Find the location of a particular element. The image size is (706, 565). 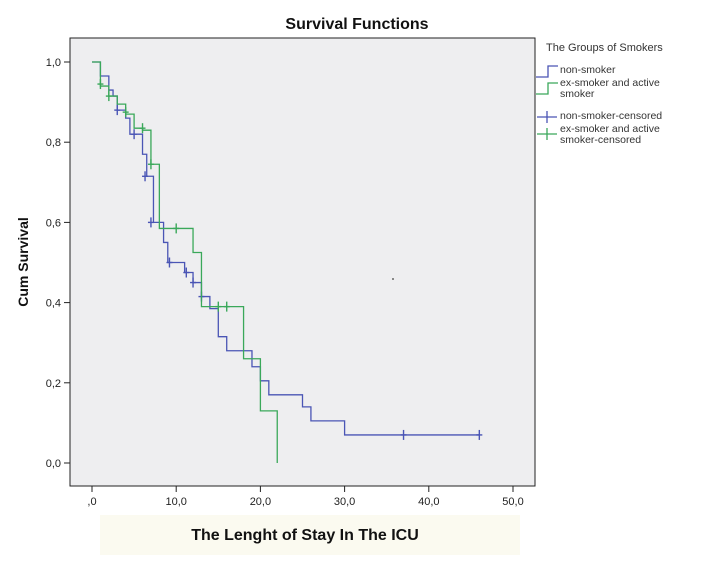

x-tick-label: 50,0 is located at coordinates (512, 502).